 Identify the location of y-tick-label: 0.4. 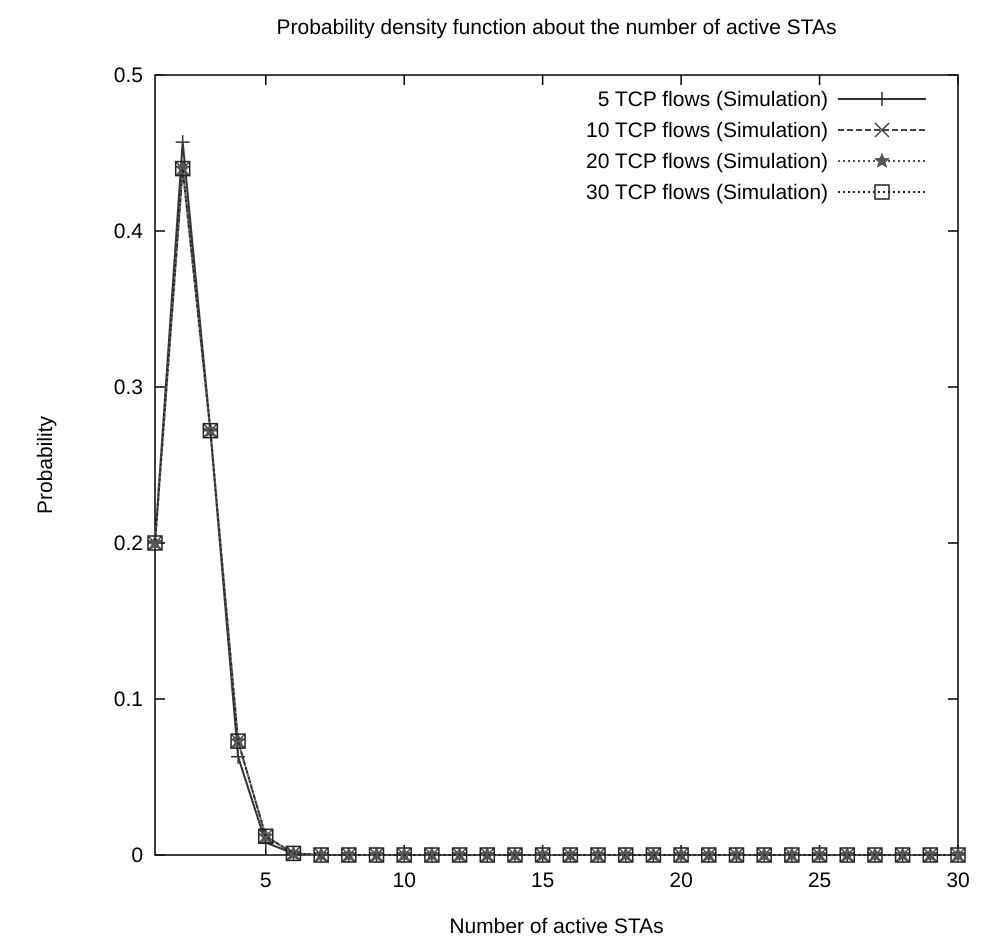
(129, 231).